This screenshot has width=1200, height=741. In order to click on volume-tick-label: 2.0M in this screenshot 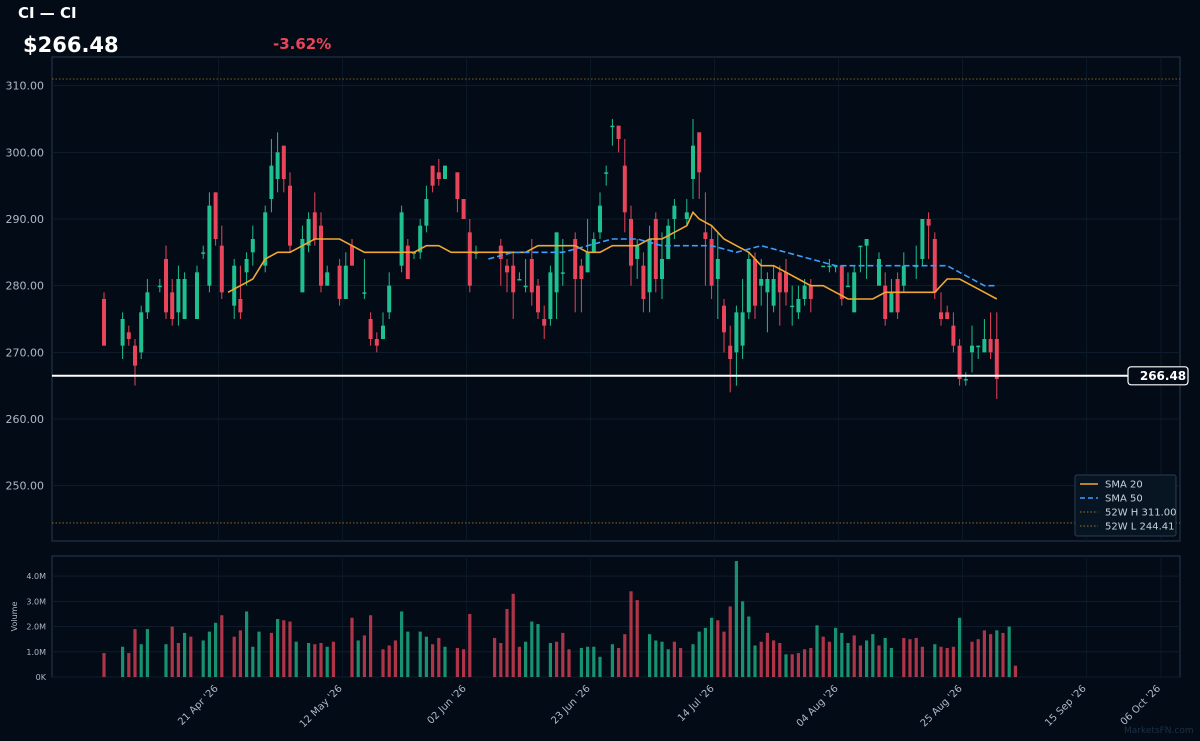, I will do `click(36, 627)`.